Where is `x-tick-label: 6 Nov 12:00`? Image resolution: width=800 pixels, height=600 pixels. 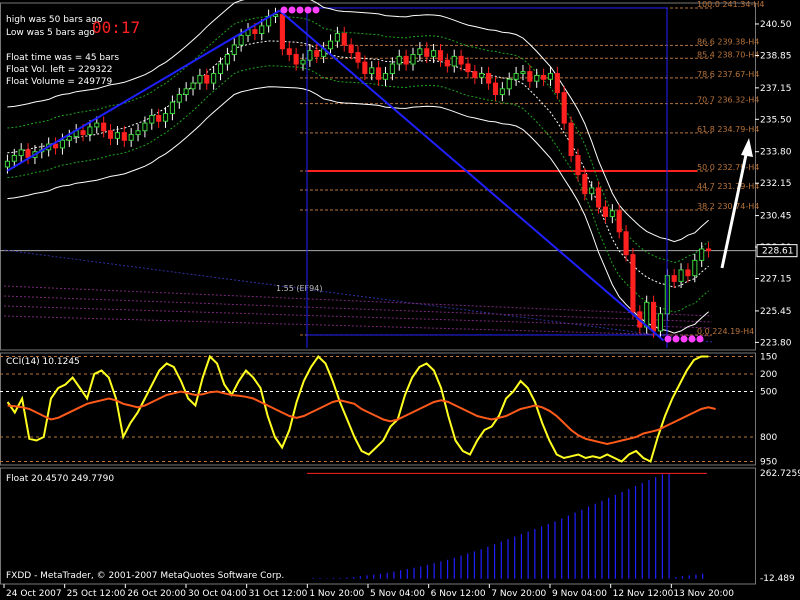 x-tick-label: 6 Nov 12:00 is located at coordinates (458, 594).